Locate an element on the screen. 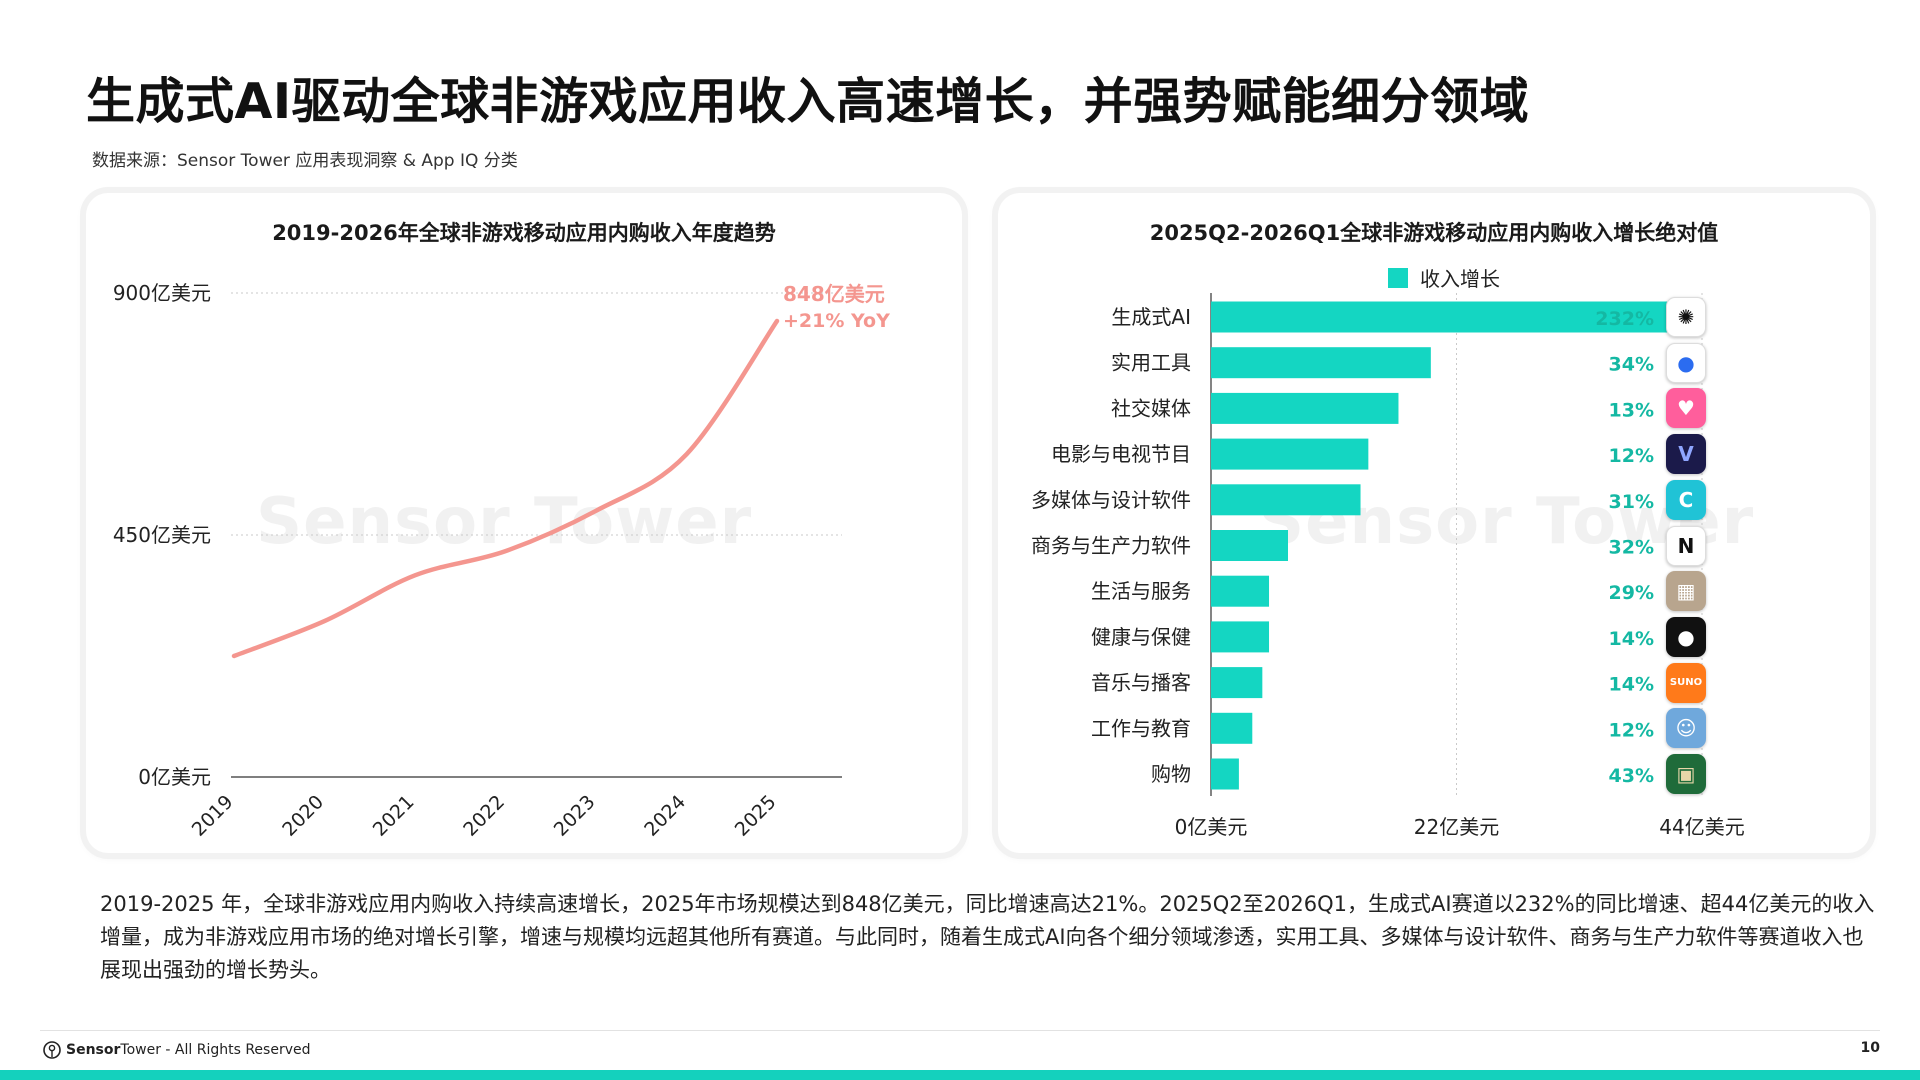  notion-icon: N is located at coordinates (1686, 545).